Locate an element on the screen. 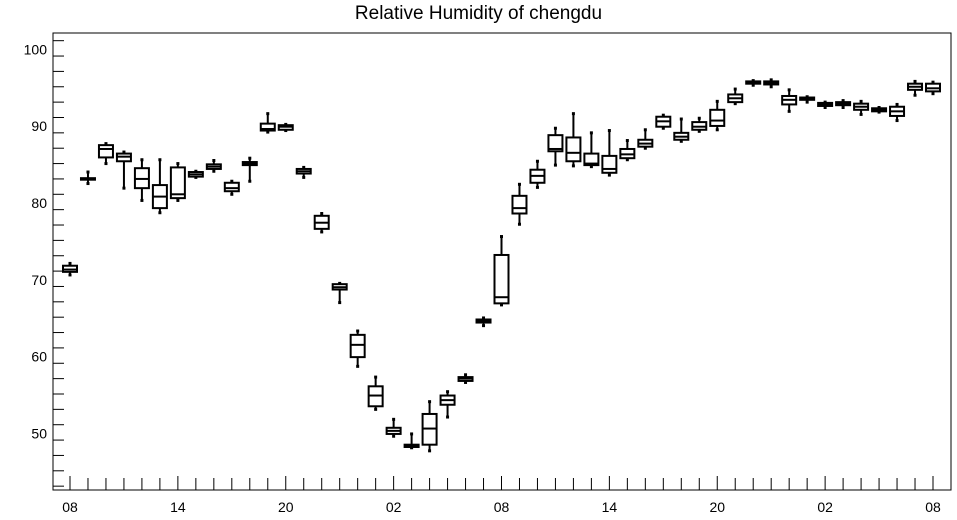 The width and height of the screenshot is (957, 520). y-tick-label: 100 is located at coordinates (36, 49).